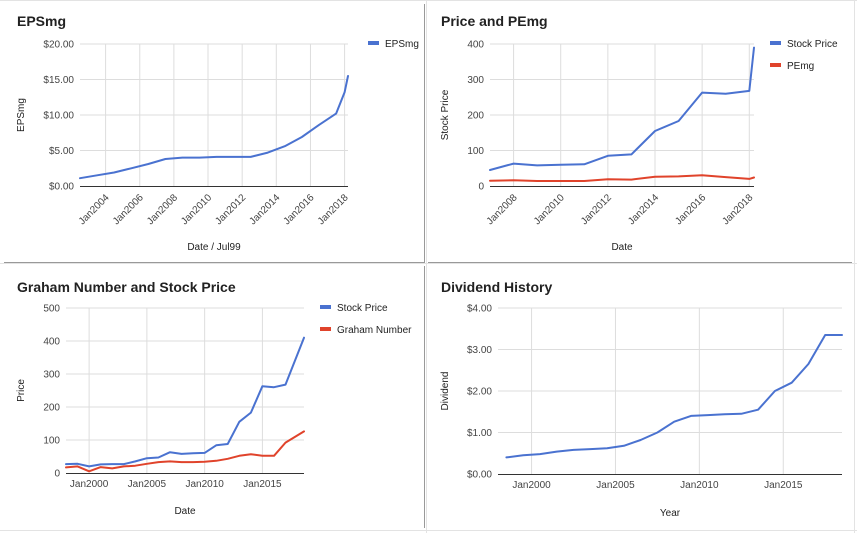 The image size is (857, 533). What do you see at coordinates (494, 21) in the screenshot?
I see `chart-title: Price and PEmg` at bounding box center [494, 21].